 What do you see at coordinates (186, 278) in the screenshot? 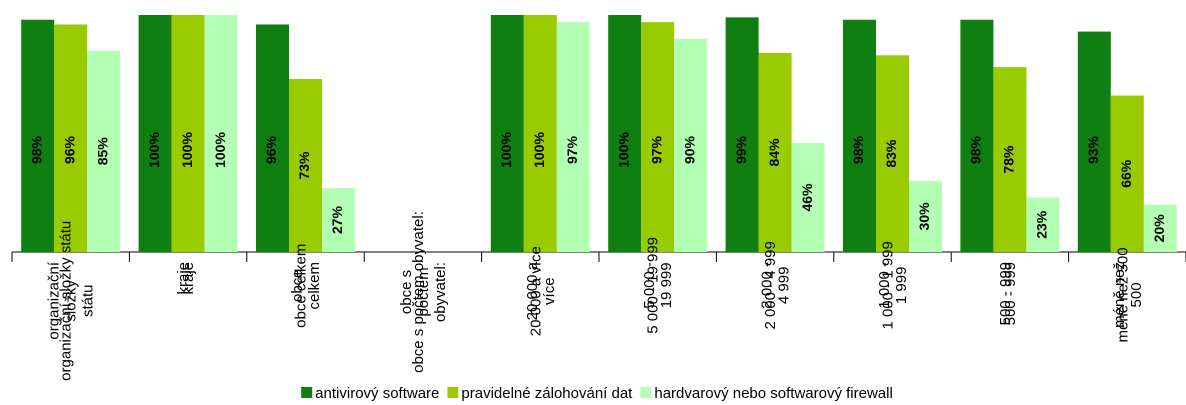
I see `x-tick-label: krajekraje` at bounding box center [186, 278].